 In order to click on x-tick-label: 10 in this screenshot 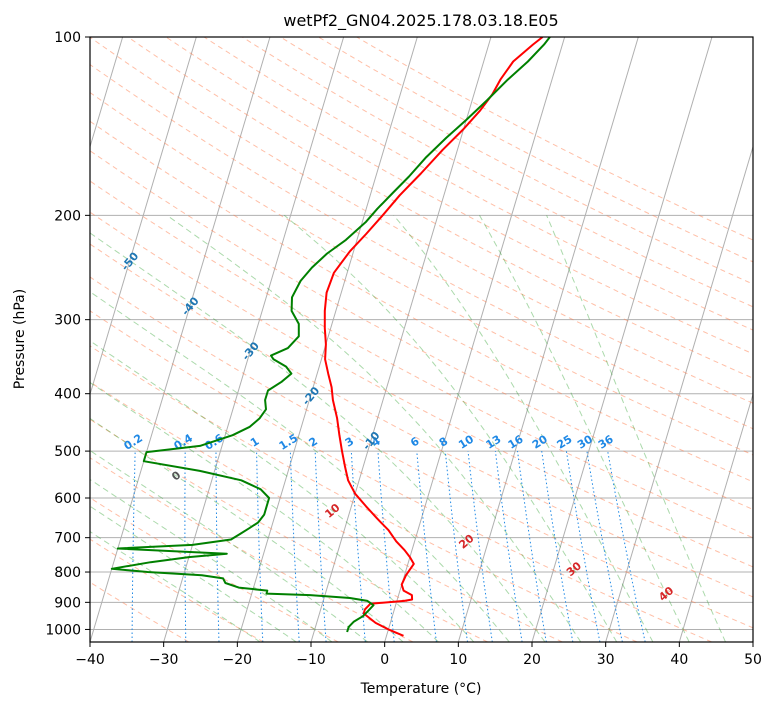, I will do `click(458, 660)`.